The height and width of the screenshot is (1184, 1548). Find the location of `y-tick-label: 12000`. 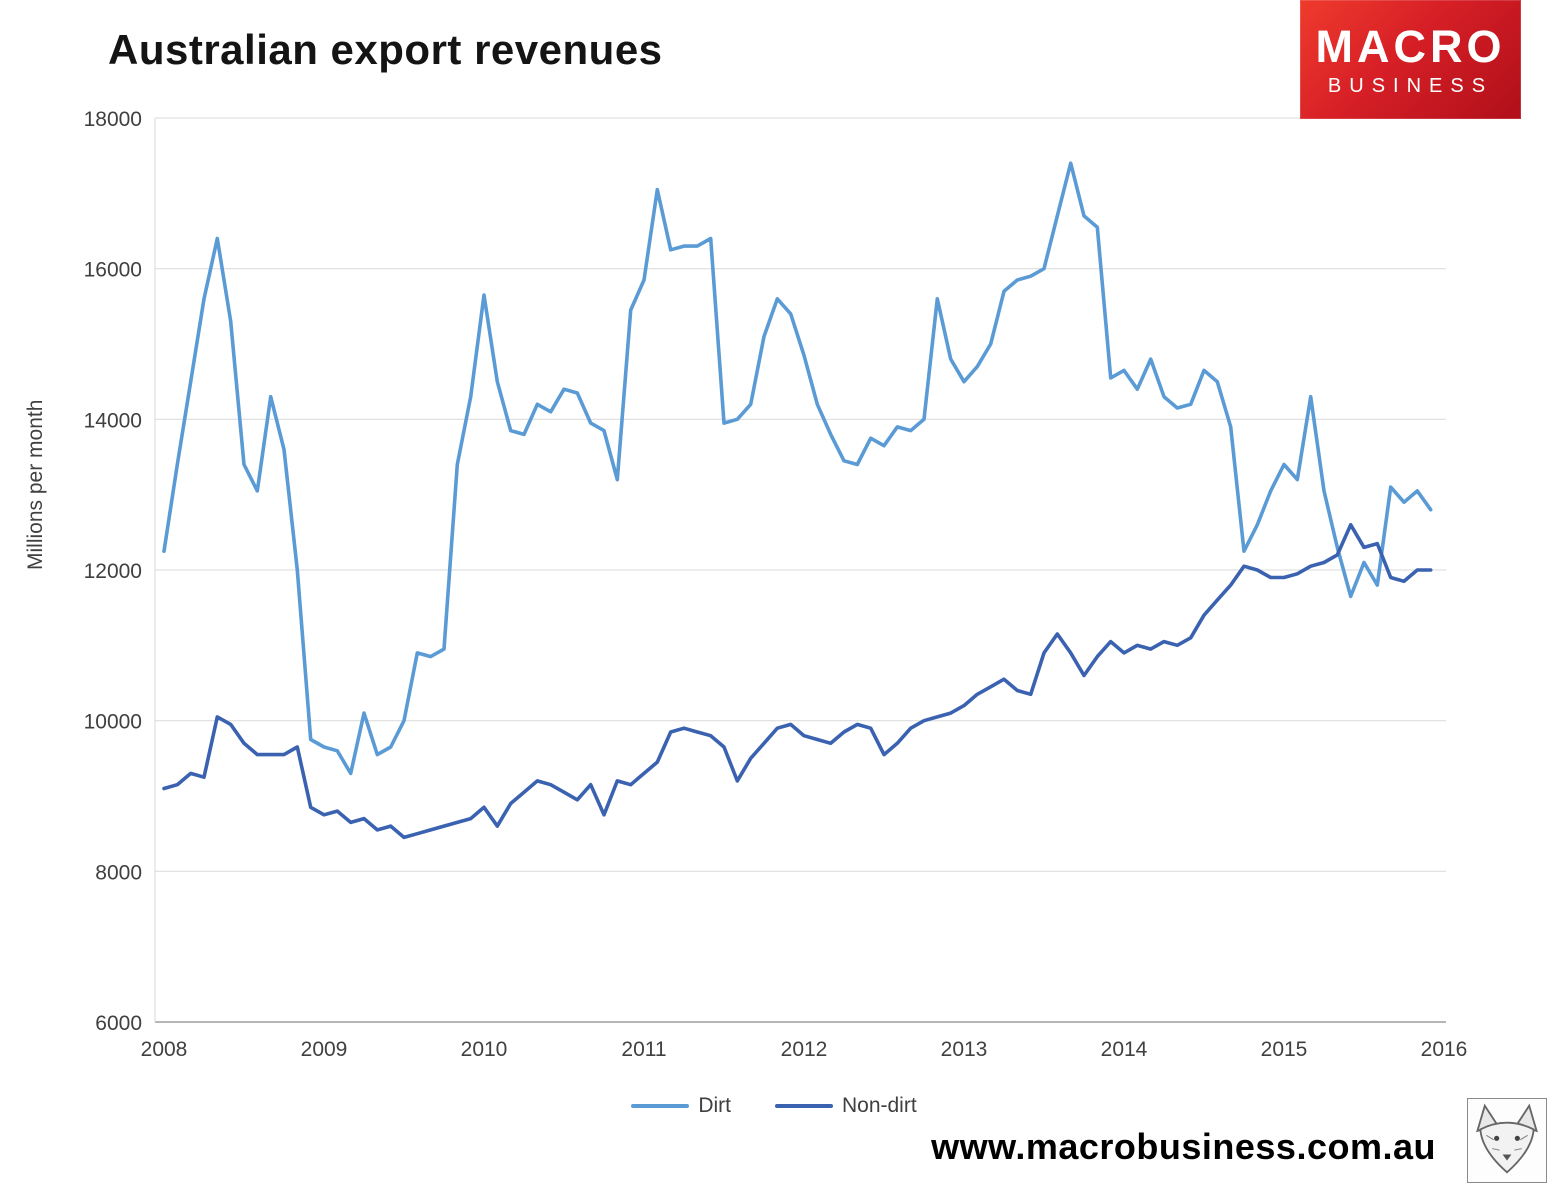

y-tick-label: 12000 is located at coordinates (113, 571).